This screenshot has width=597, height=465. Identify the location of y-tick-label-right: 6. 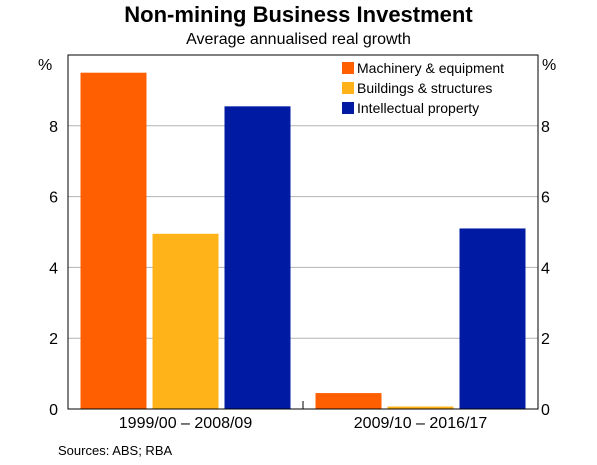
(545, 198).